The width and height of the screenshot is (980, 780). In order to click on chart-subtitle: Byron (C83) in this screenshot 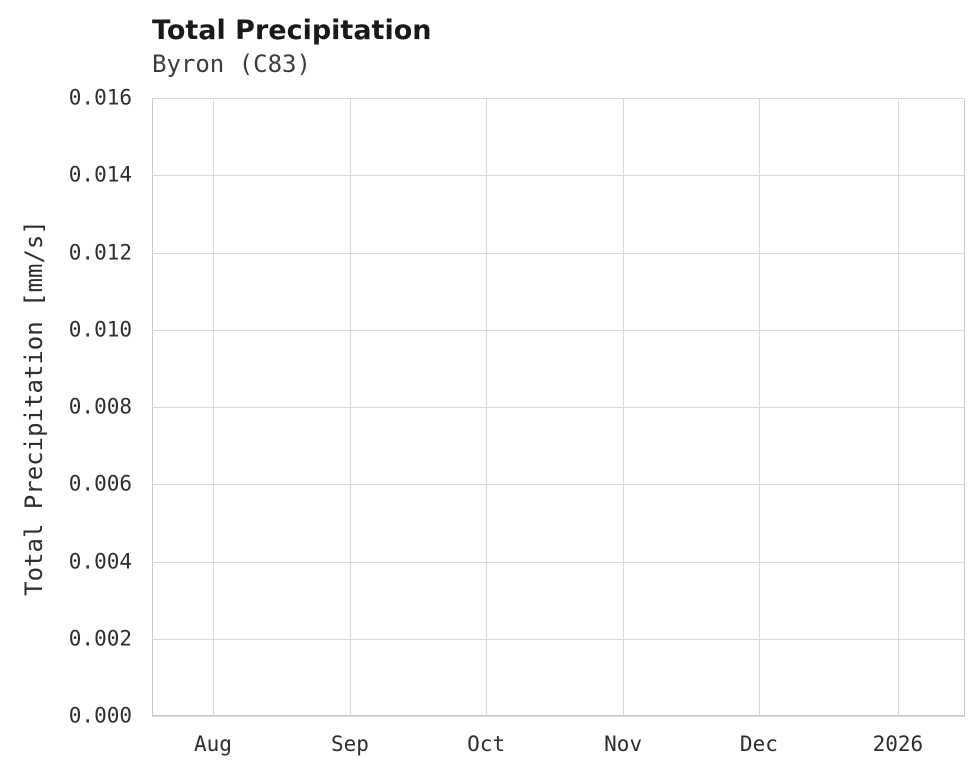, I will do `click(231, 64)`.